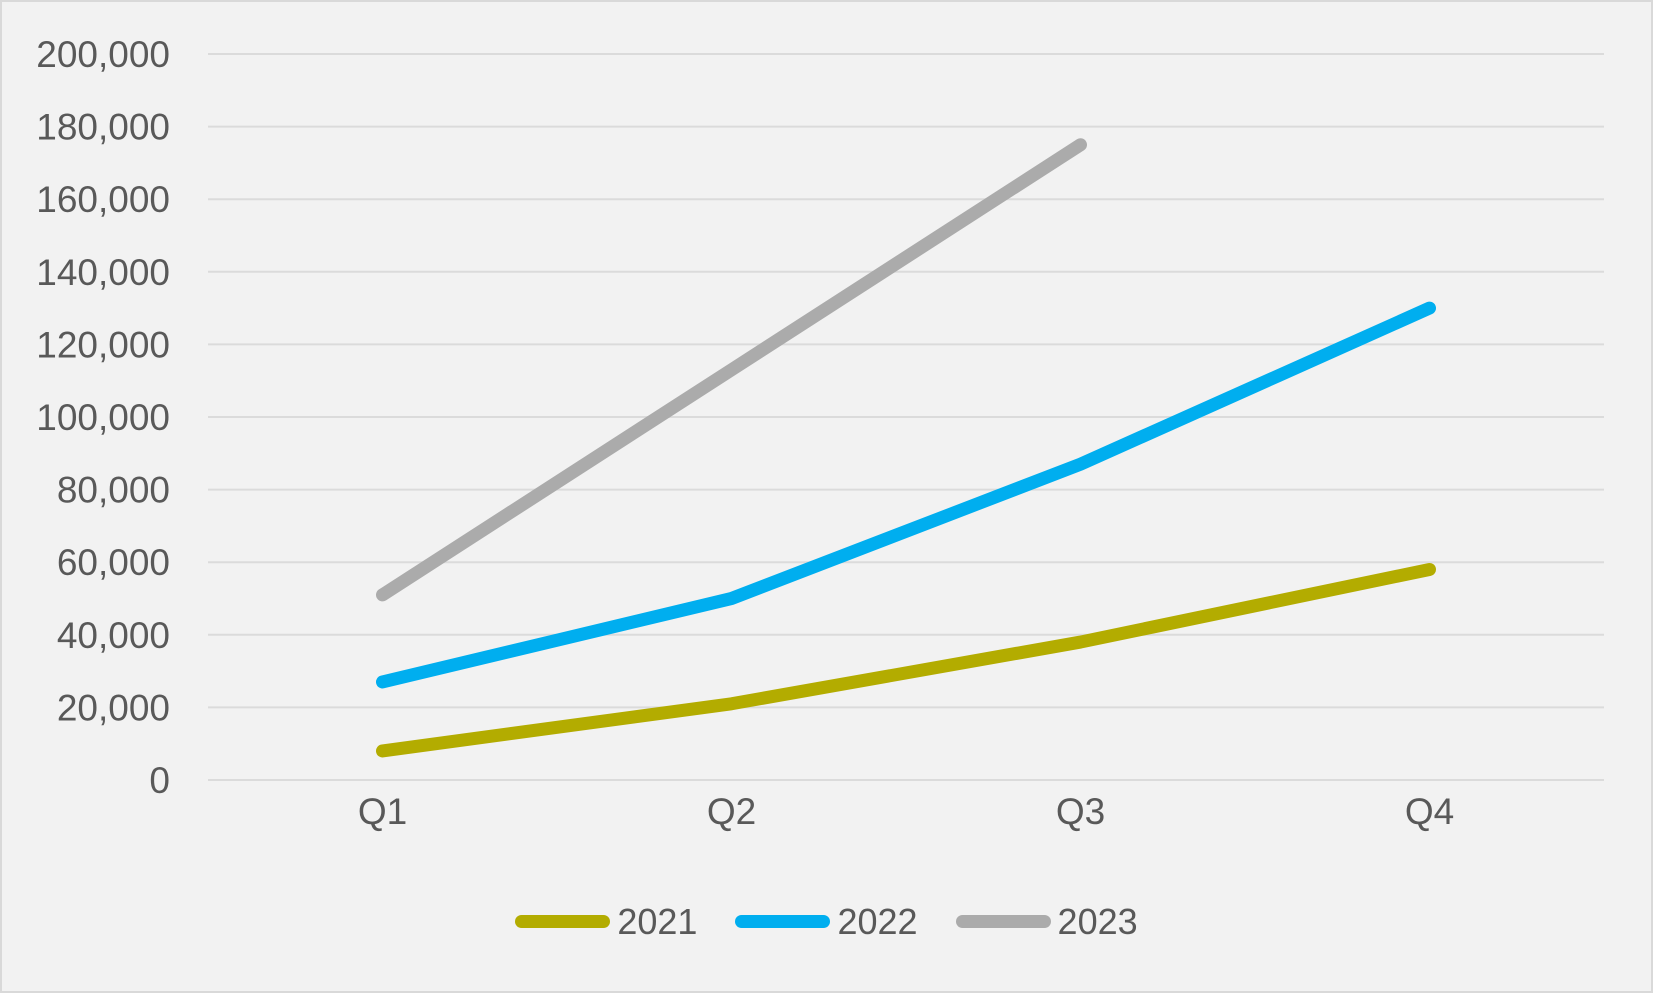  What do you see at coordinates (1097, 921) in the screenshot?
I see `legend-label: 2023` at bounding box center [1097, 921].